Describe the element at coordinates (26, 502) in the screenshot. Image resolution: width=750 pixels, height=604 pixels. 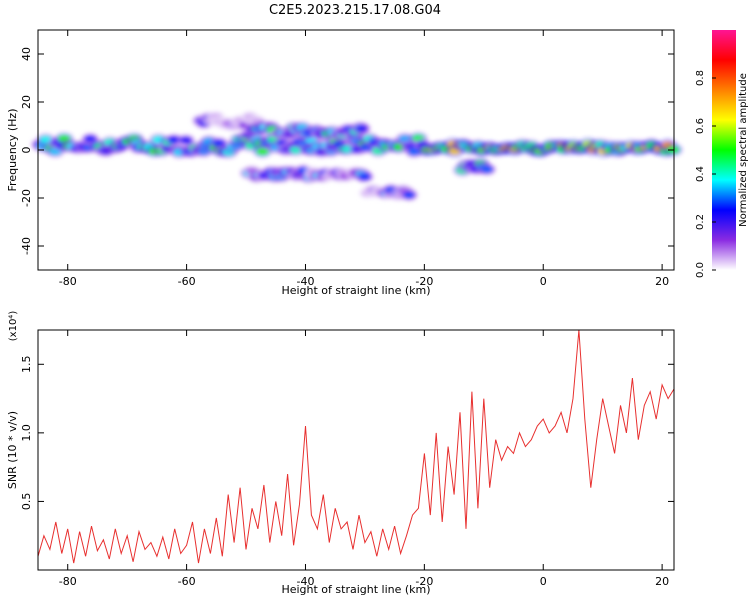
I see `y-tick-label: 0.5` at that location.